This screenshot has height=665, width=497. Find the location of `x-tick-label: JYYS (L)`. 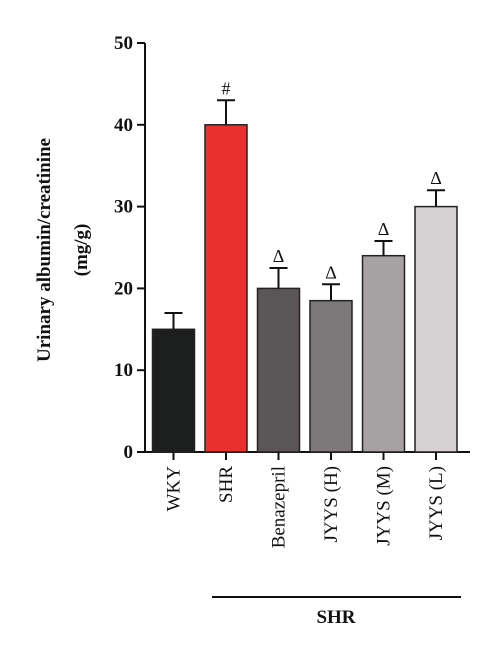

x-tick-label: JYYS (L) is located at coordinates (436, 503).